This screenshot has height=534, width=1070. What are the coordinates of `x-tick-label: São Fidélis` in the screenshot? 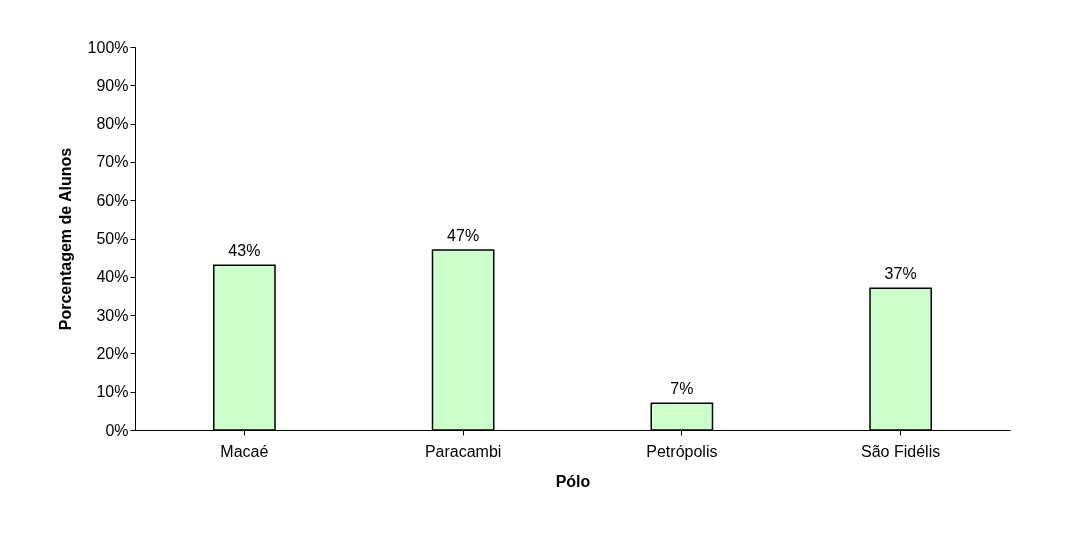 It's located at (901, 451).